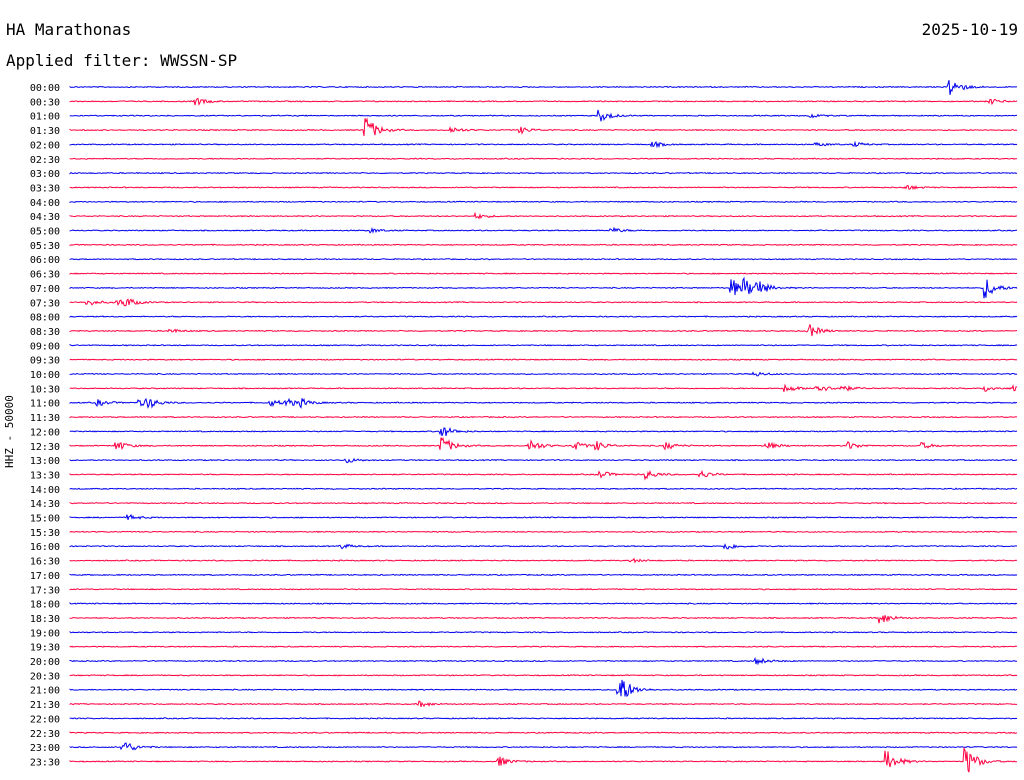 The height and width of the screenshot is (780, 1024). What do you see at coordinates (45, 418) in the screenshot?
I see `row-time-label: 11:30` at bounding box center [45, 418].